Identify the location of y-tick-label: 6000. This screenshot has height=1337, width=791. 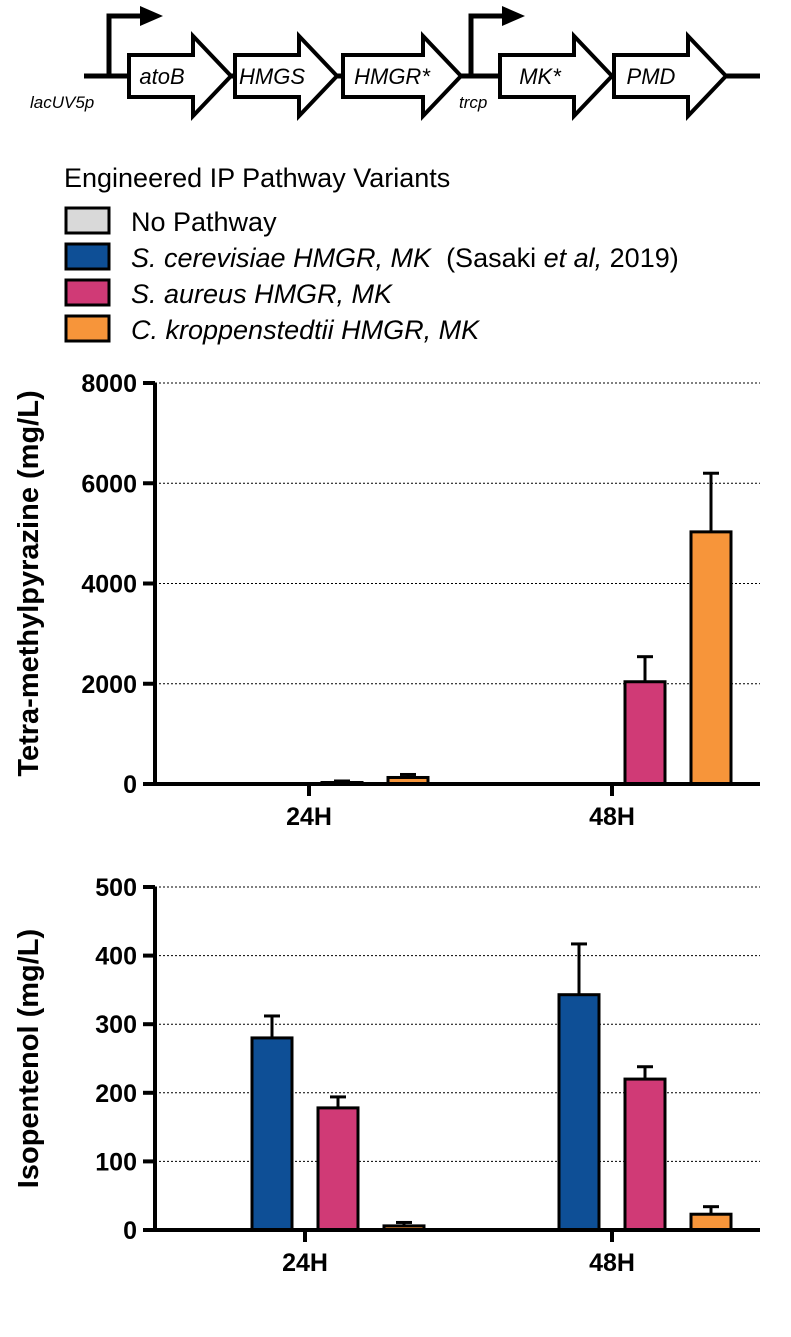
(109, 484).